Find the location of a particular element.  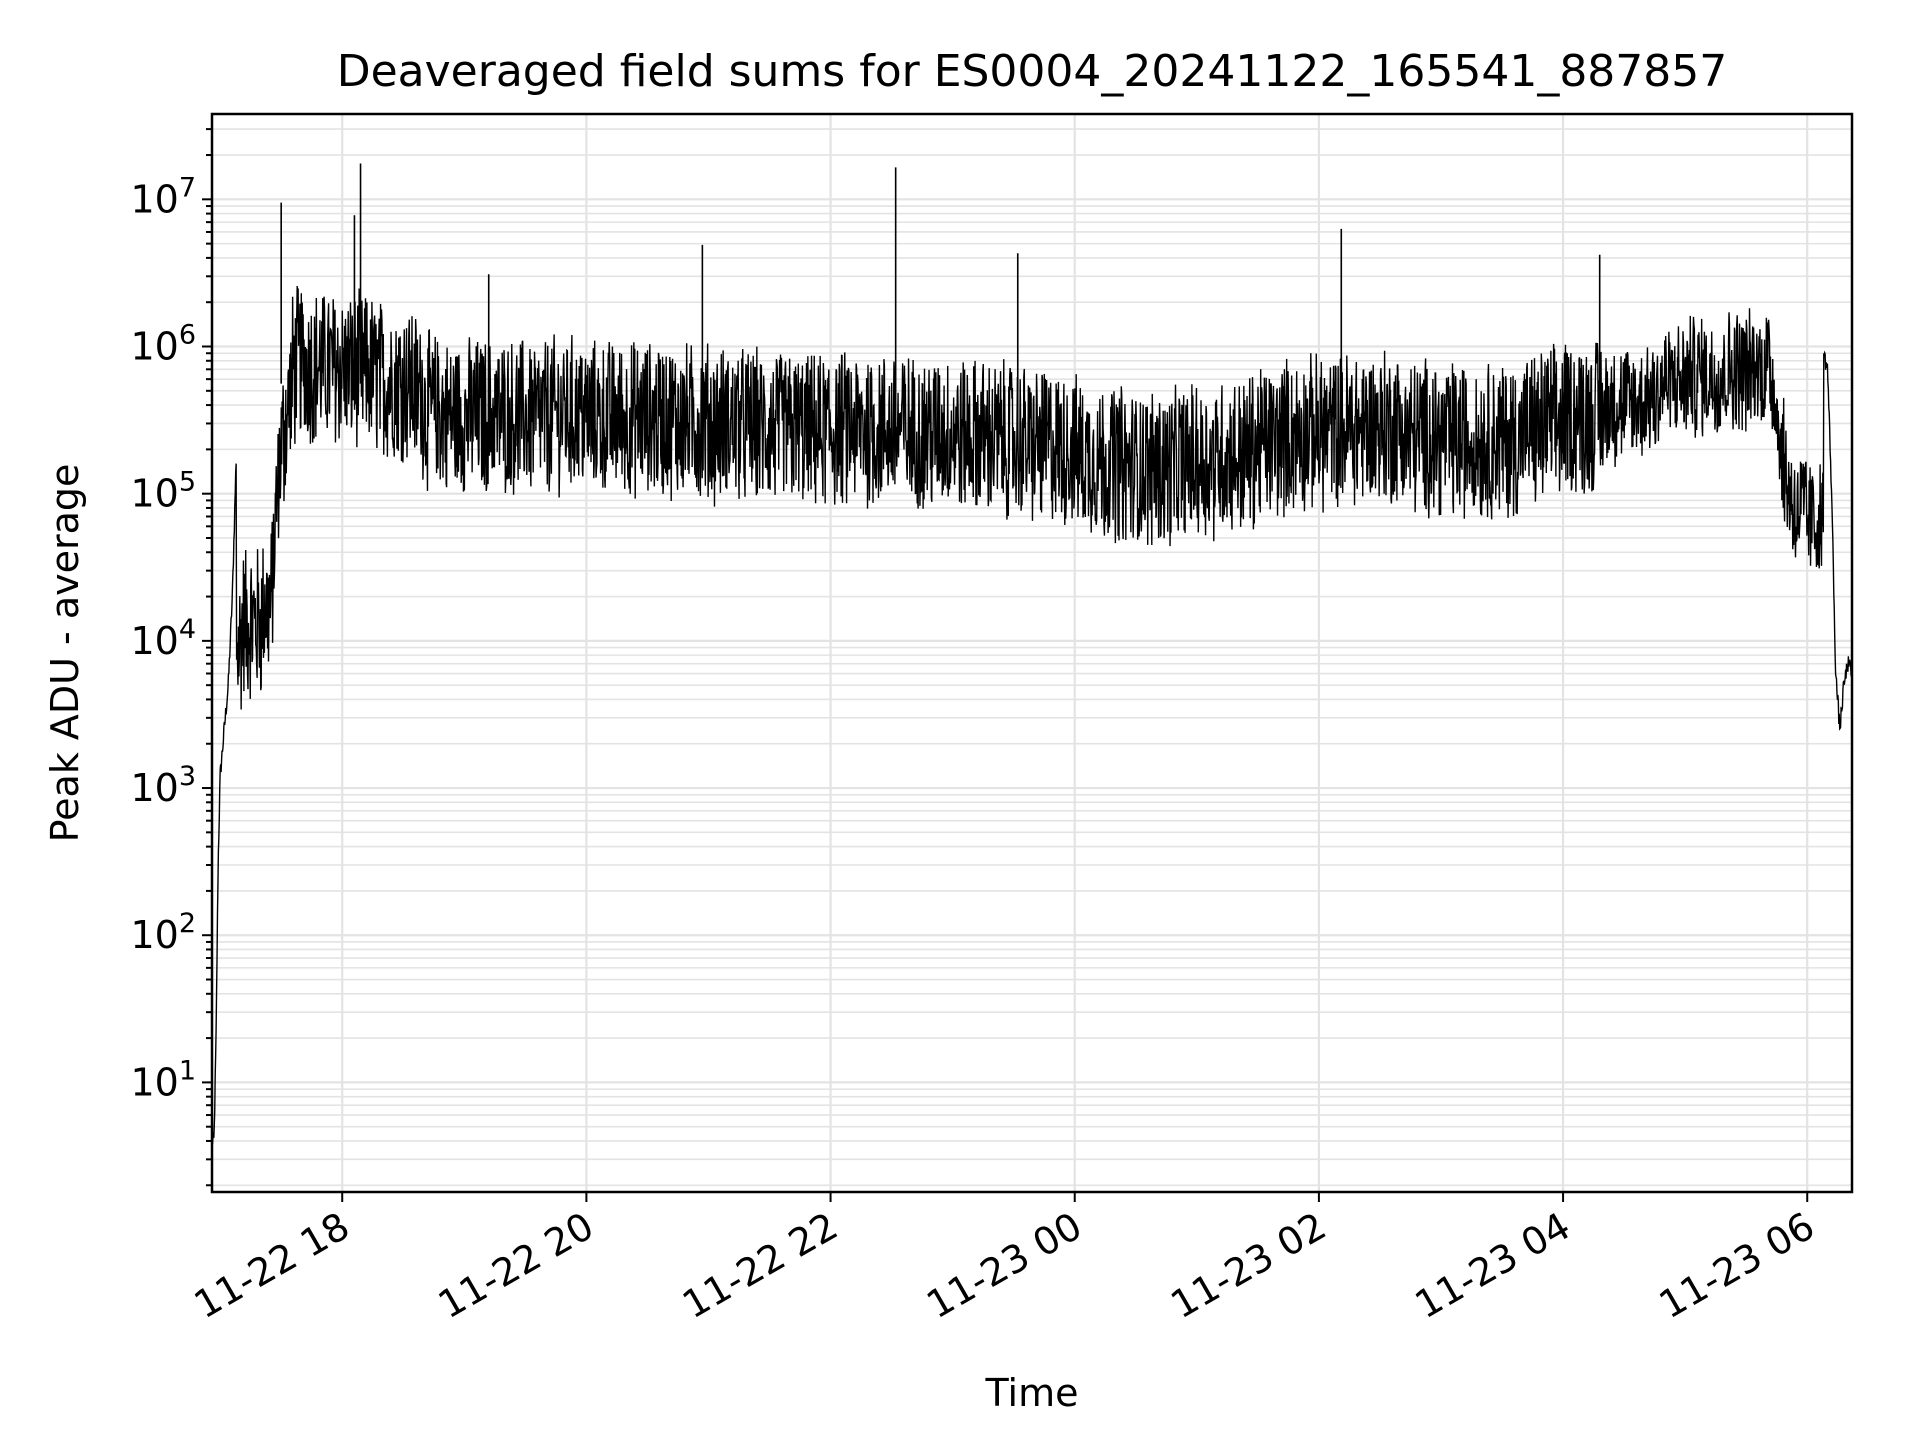

y-tick-label: 103 is located at coordinates (163, 785).